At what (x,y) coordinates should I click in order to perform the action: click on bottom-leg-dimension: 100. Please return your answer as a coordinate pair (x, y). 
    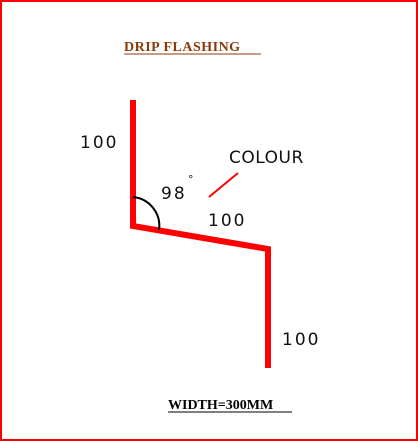
    Looking at the image, I should click on (301, 340).